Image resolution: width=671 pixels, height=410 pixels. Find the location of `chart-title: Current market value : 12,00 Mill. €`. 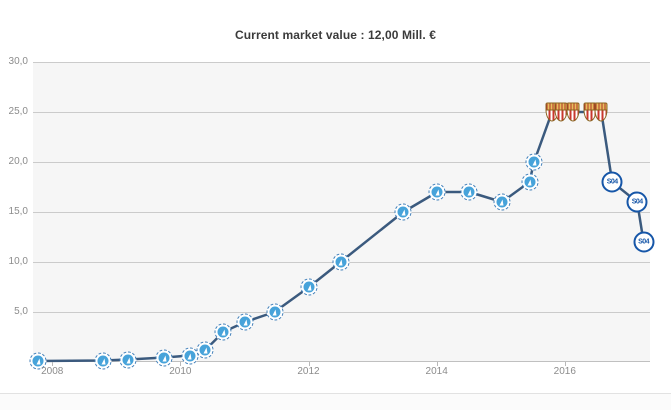

chart-title: Current market value : 12,00 Mill. € is located at coordinates (335, 35).